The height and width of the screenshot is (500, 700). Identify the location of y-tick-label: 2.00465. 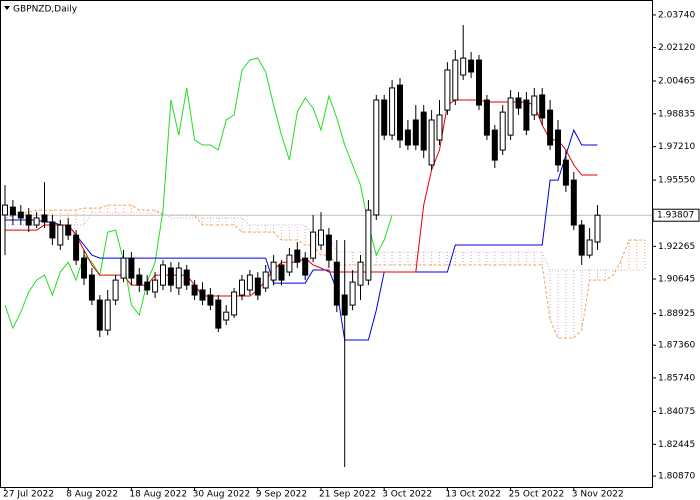
(676, 81).